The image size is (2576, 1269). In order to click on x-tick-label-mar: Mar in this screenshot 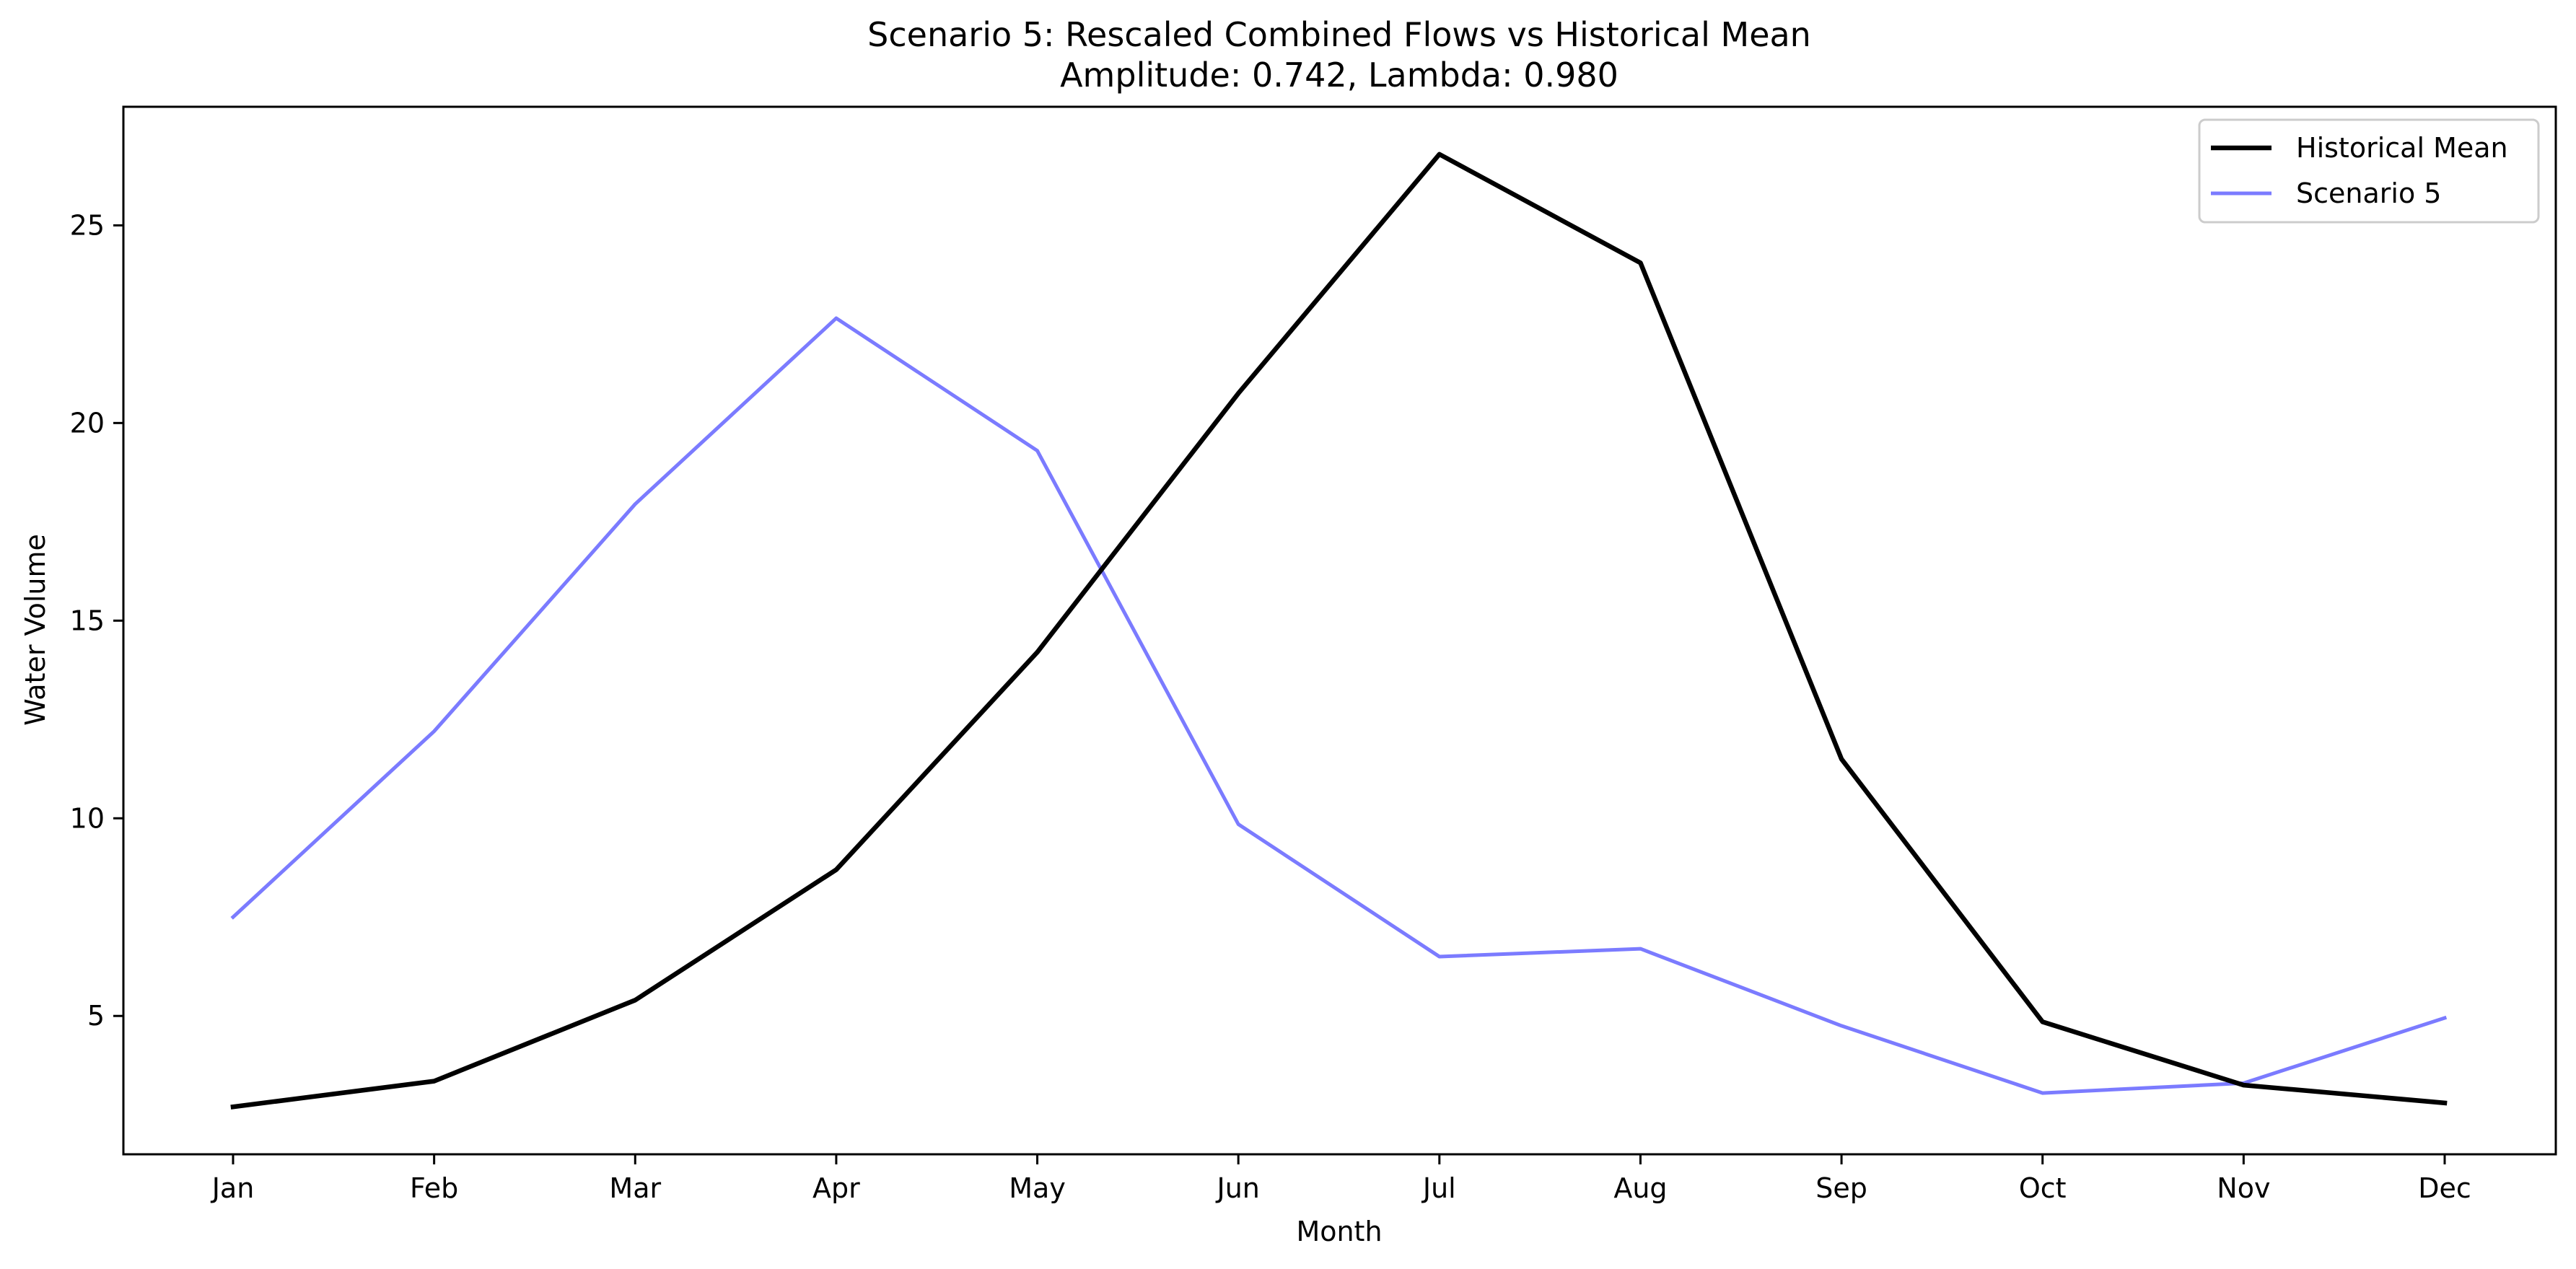, I will do `click(635, 1188)`.